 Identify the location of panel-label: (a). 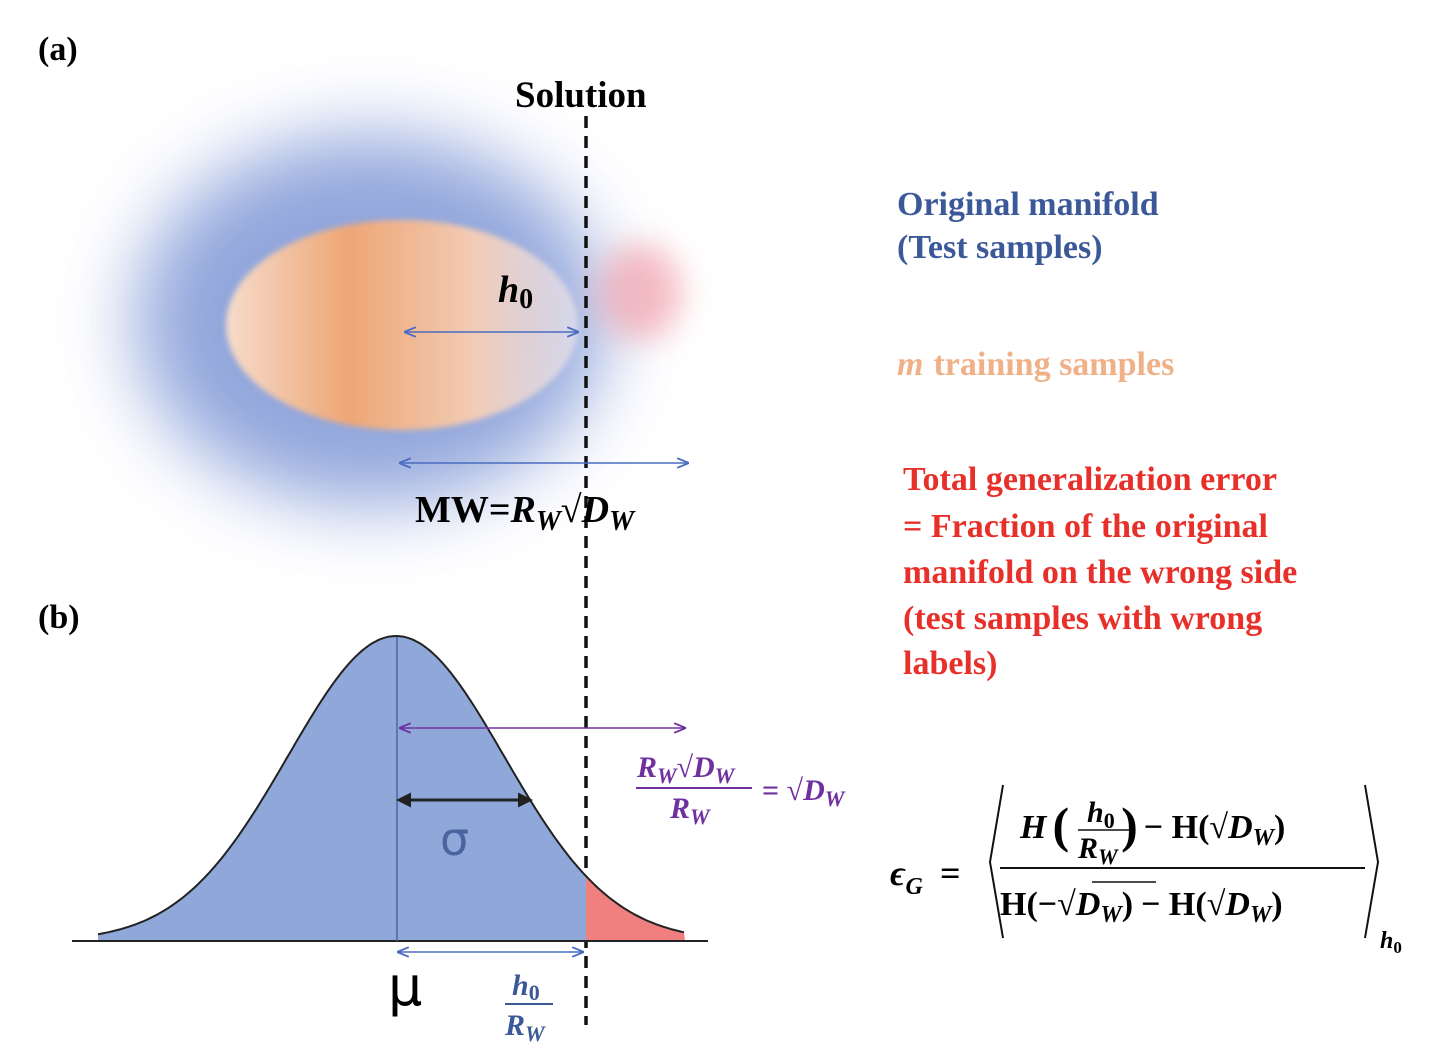
(58, 49).